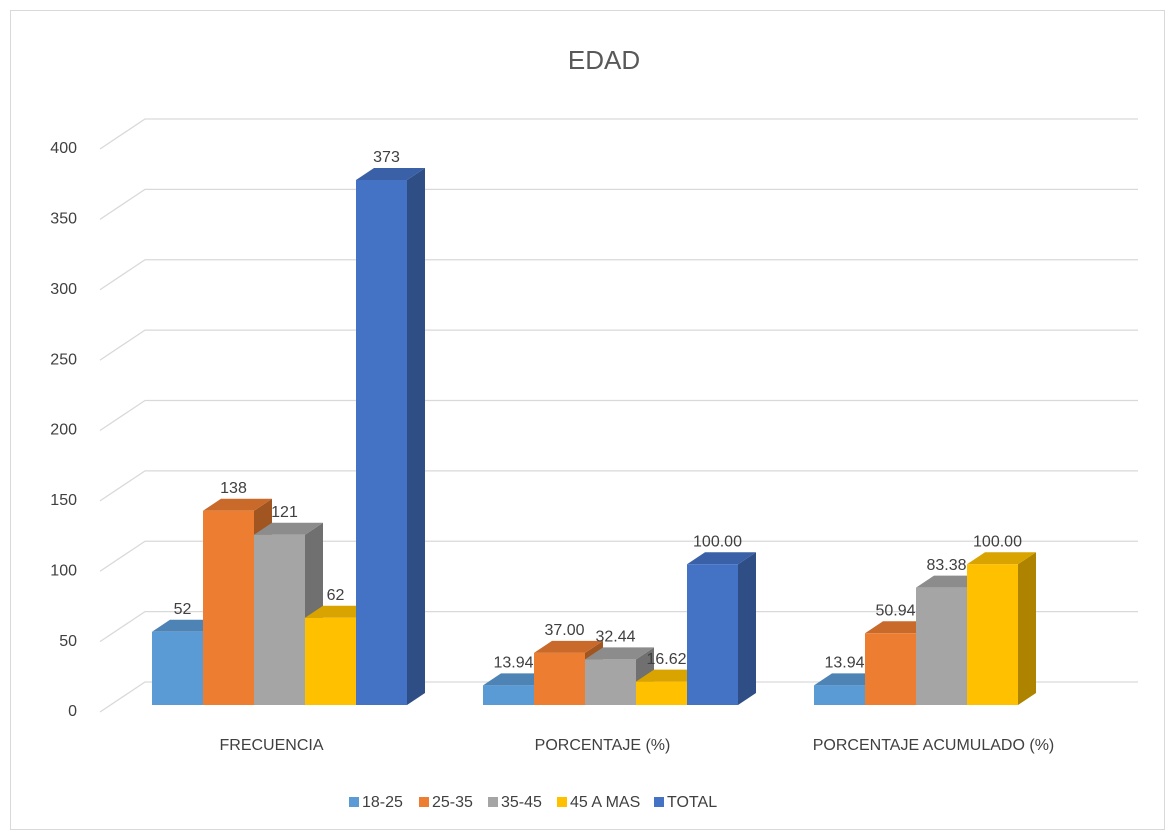 This screenshot has width=1175, height=834. Describe the element at coordinates (284, 512) in the screenshot. I see `data-label: 121` at that location.